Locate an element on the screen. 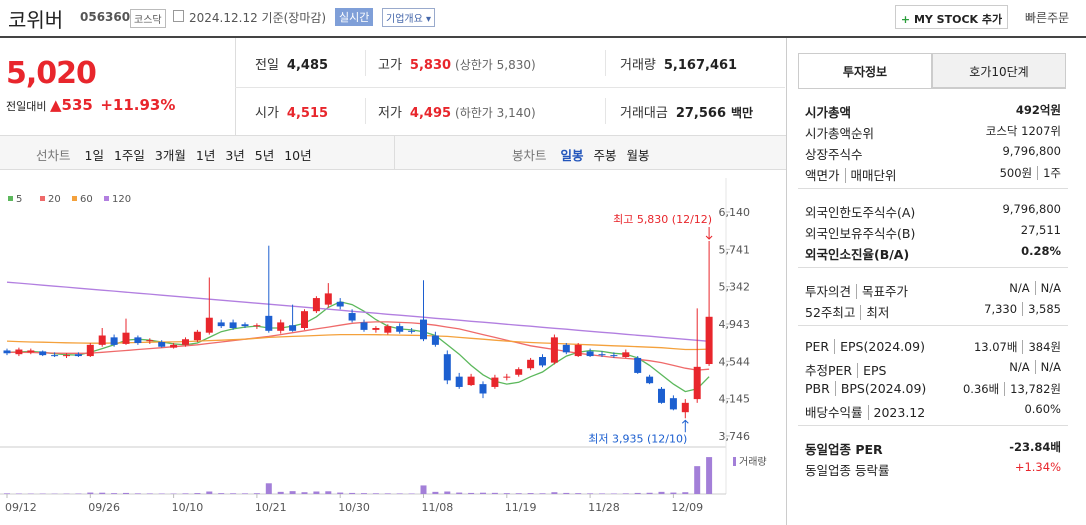  info-value: 7,330 3,585 is located at coordinates (1022, 311).